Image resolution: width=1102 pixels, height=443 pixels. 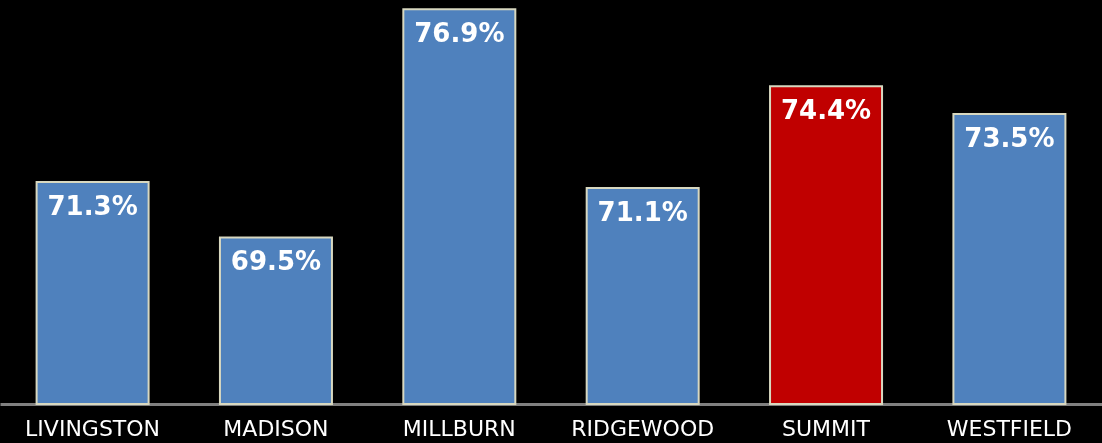 I want to click on x-tick-label: LIVINGSTON, so click(x=93, y=428).